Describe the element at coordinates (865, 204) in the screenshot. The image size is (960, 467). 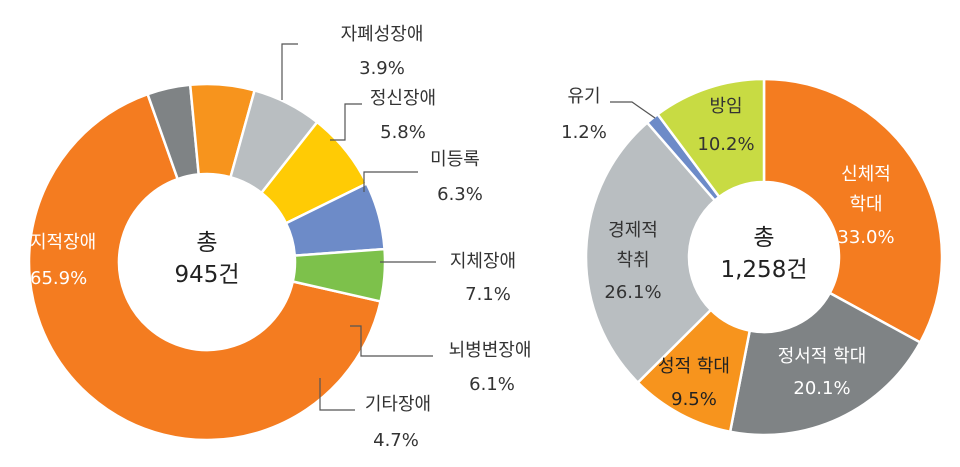
I see `category-label-신체적-학대-2: 학대` at that location.